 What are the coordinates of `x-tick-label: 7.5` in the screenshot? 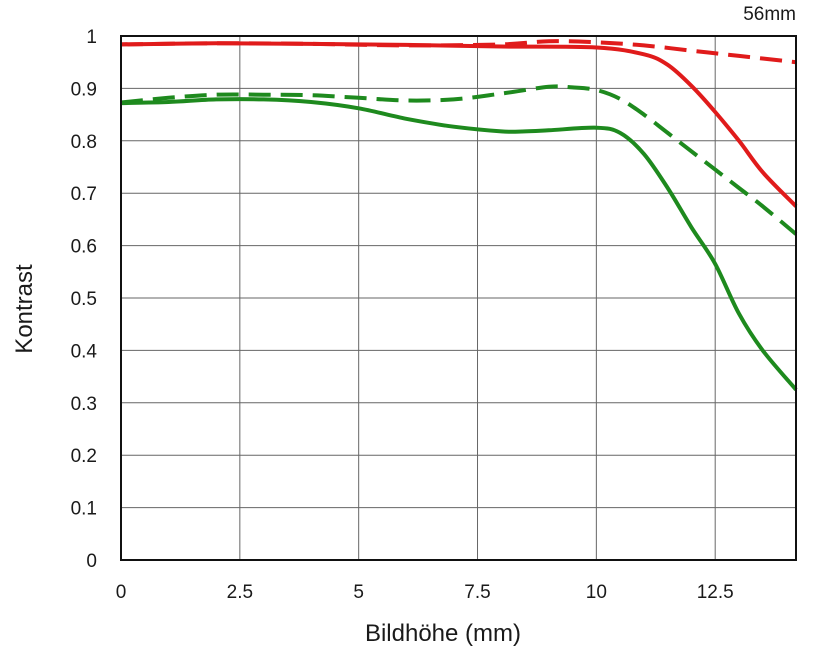 It's located at (477, 592).